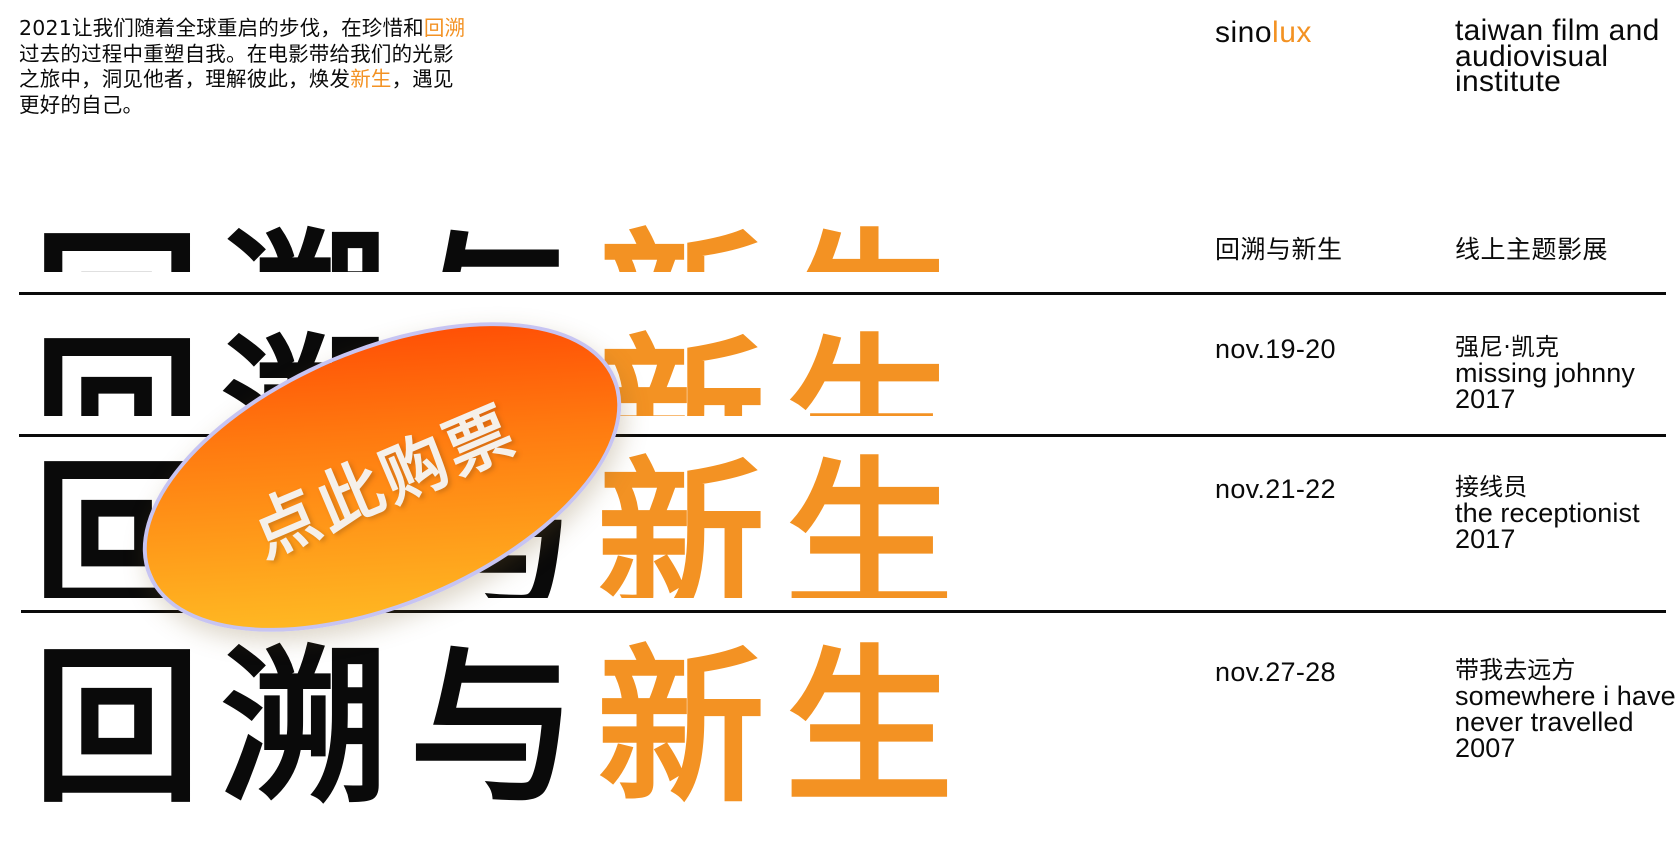 This screenshot has height=850, width=1680. Describe the element at coordinates (1244, 32) in the screenshot. I see `logo-sino: sino` at that location.